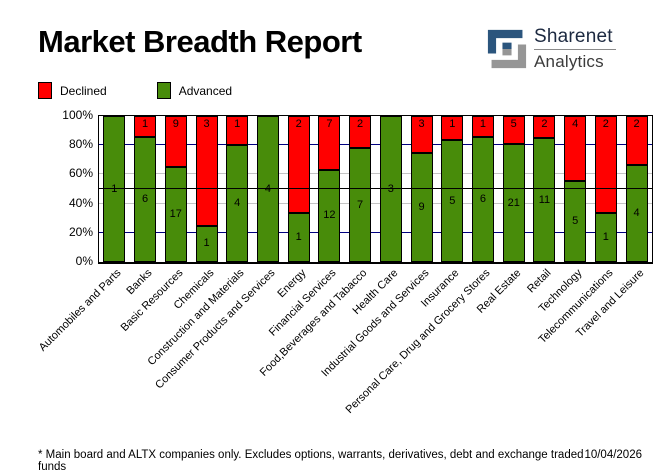 The width and height of the screenshot is (655, 473). What do you see at coordinates (329, 124) in the screenshot?
I see `bar-value-declined: 7` at bounding box center [329, 124].